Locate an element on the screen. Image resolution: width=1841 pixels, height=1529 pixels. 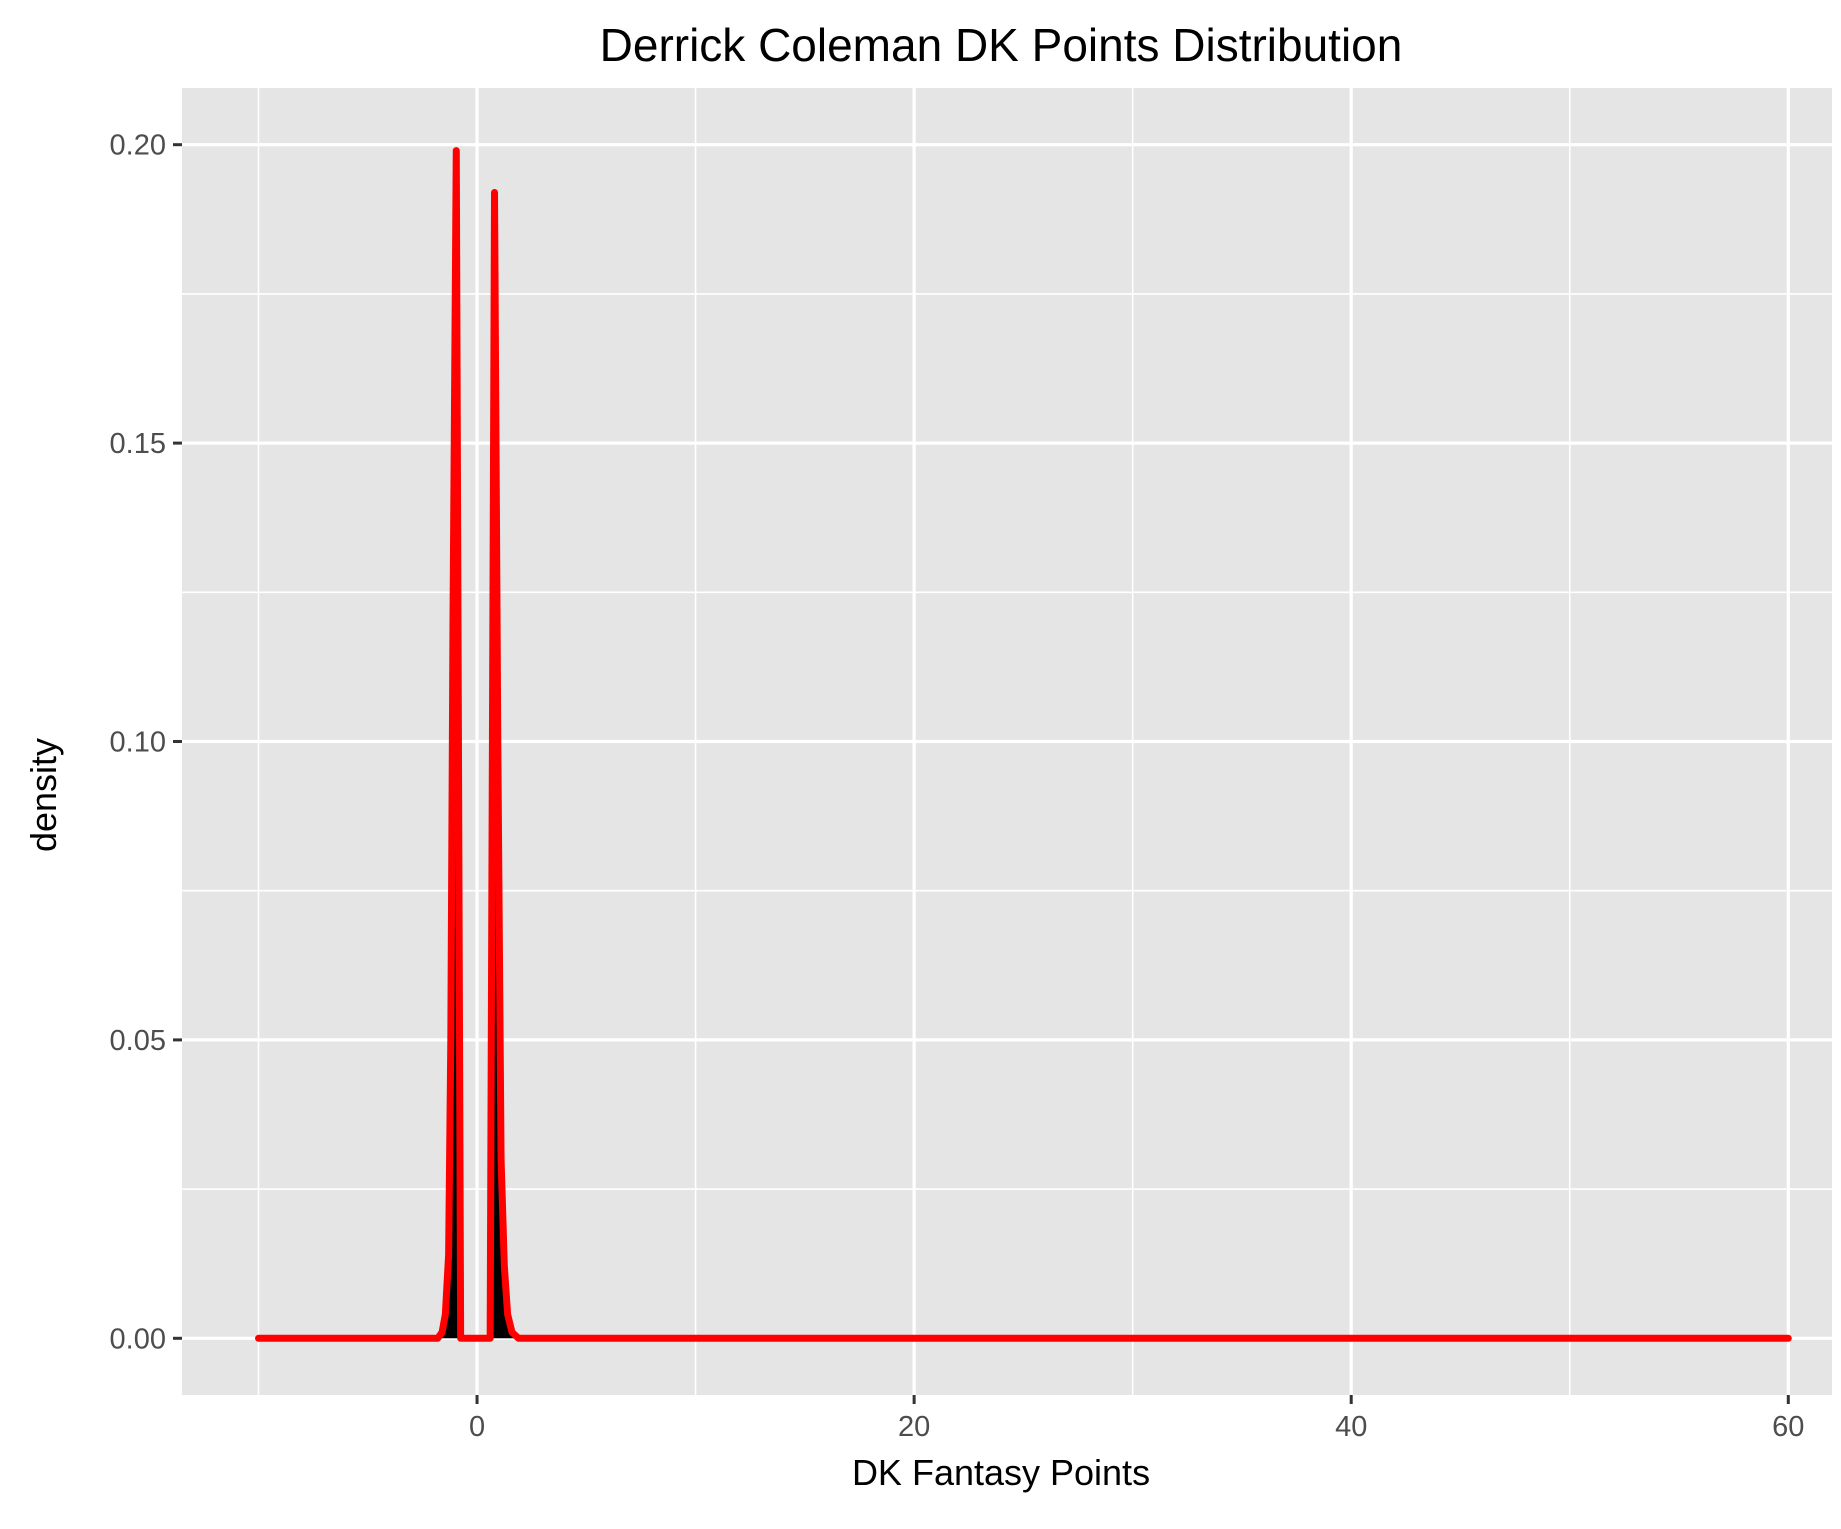
y-axis-title: density is located at coordinates (43, 795).